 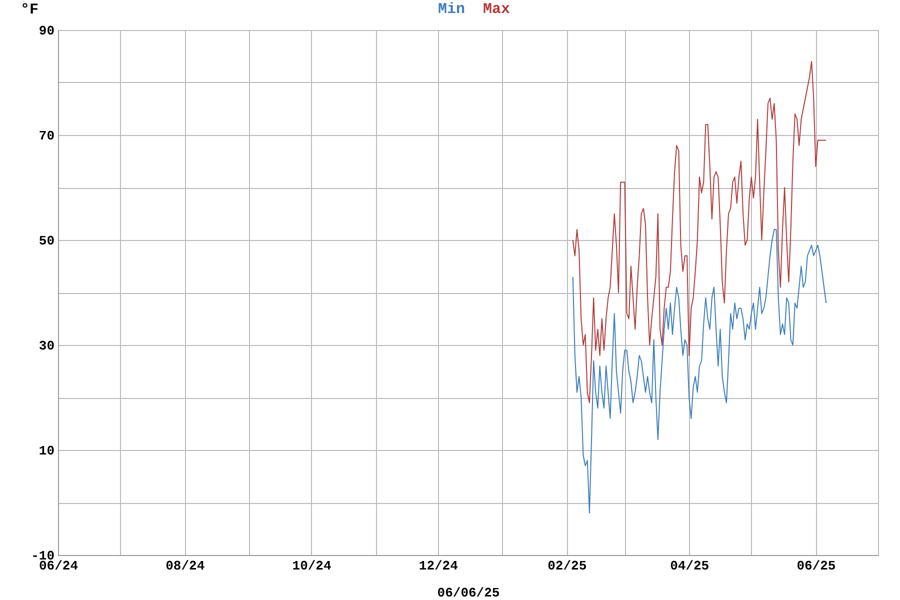 What do you see at coordinates (46, 241) in the screenshot?
I see `y-tick-label: 50` at bounding box center [46, 241].